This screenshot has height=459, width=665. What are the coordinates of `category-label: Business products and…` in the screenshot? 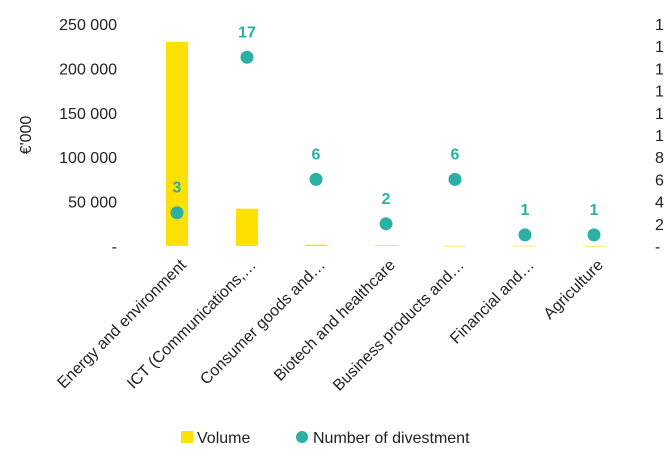 It's located at (399, 326).